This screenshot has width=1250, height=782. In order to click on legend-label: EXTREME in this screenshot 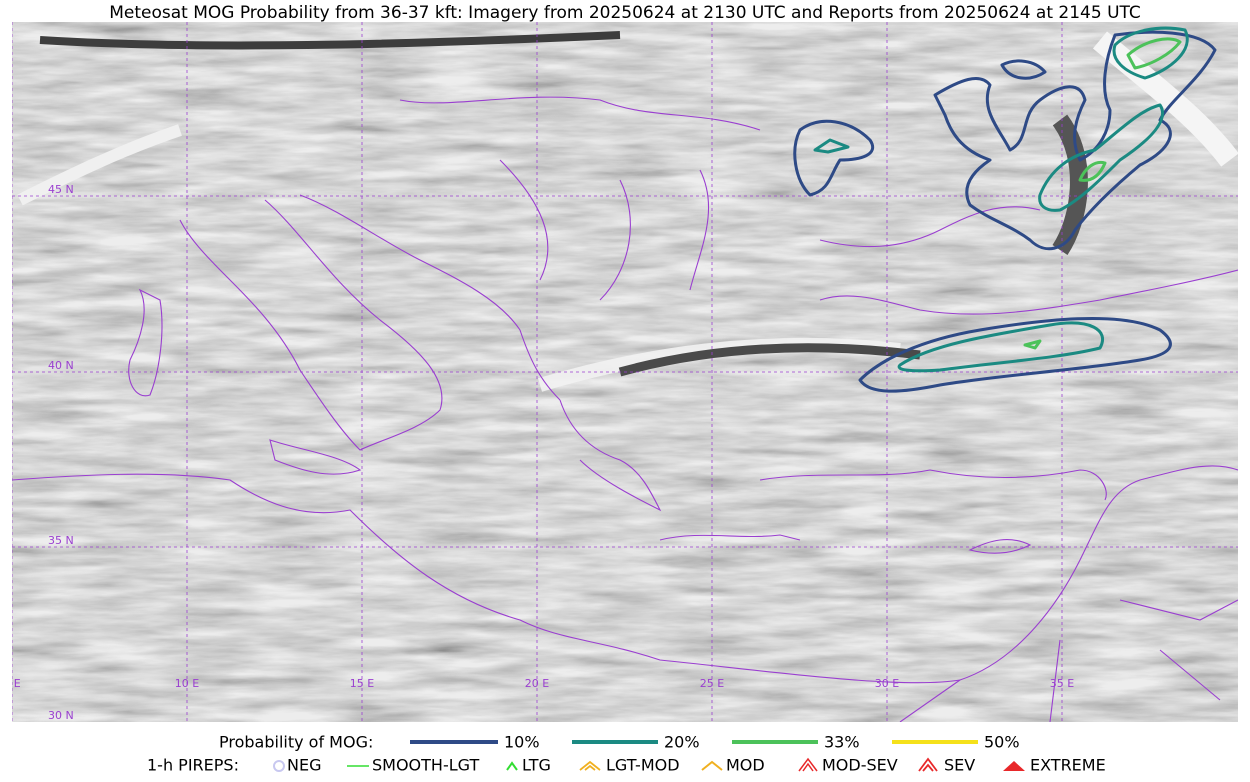, I will do `click(1068, 765)`.